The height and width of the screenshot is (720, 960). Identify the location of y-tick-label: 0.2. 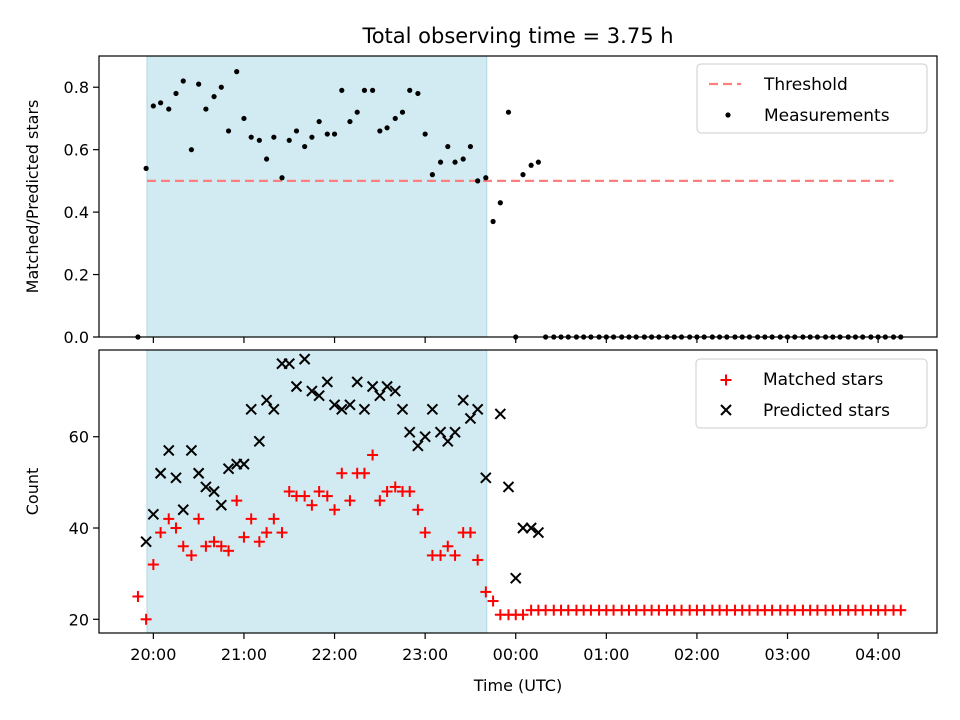
(76, 275).